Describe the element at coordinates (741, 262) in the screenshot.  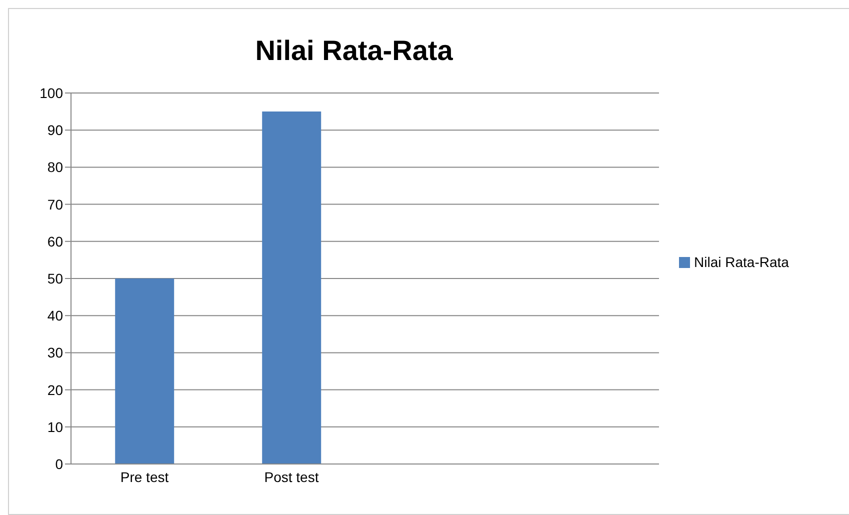
I see `legend-label: Nilai Rata-Rata` at that location.